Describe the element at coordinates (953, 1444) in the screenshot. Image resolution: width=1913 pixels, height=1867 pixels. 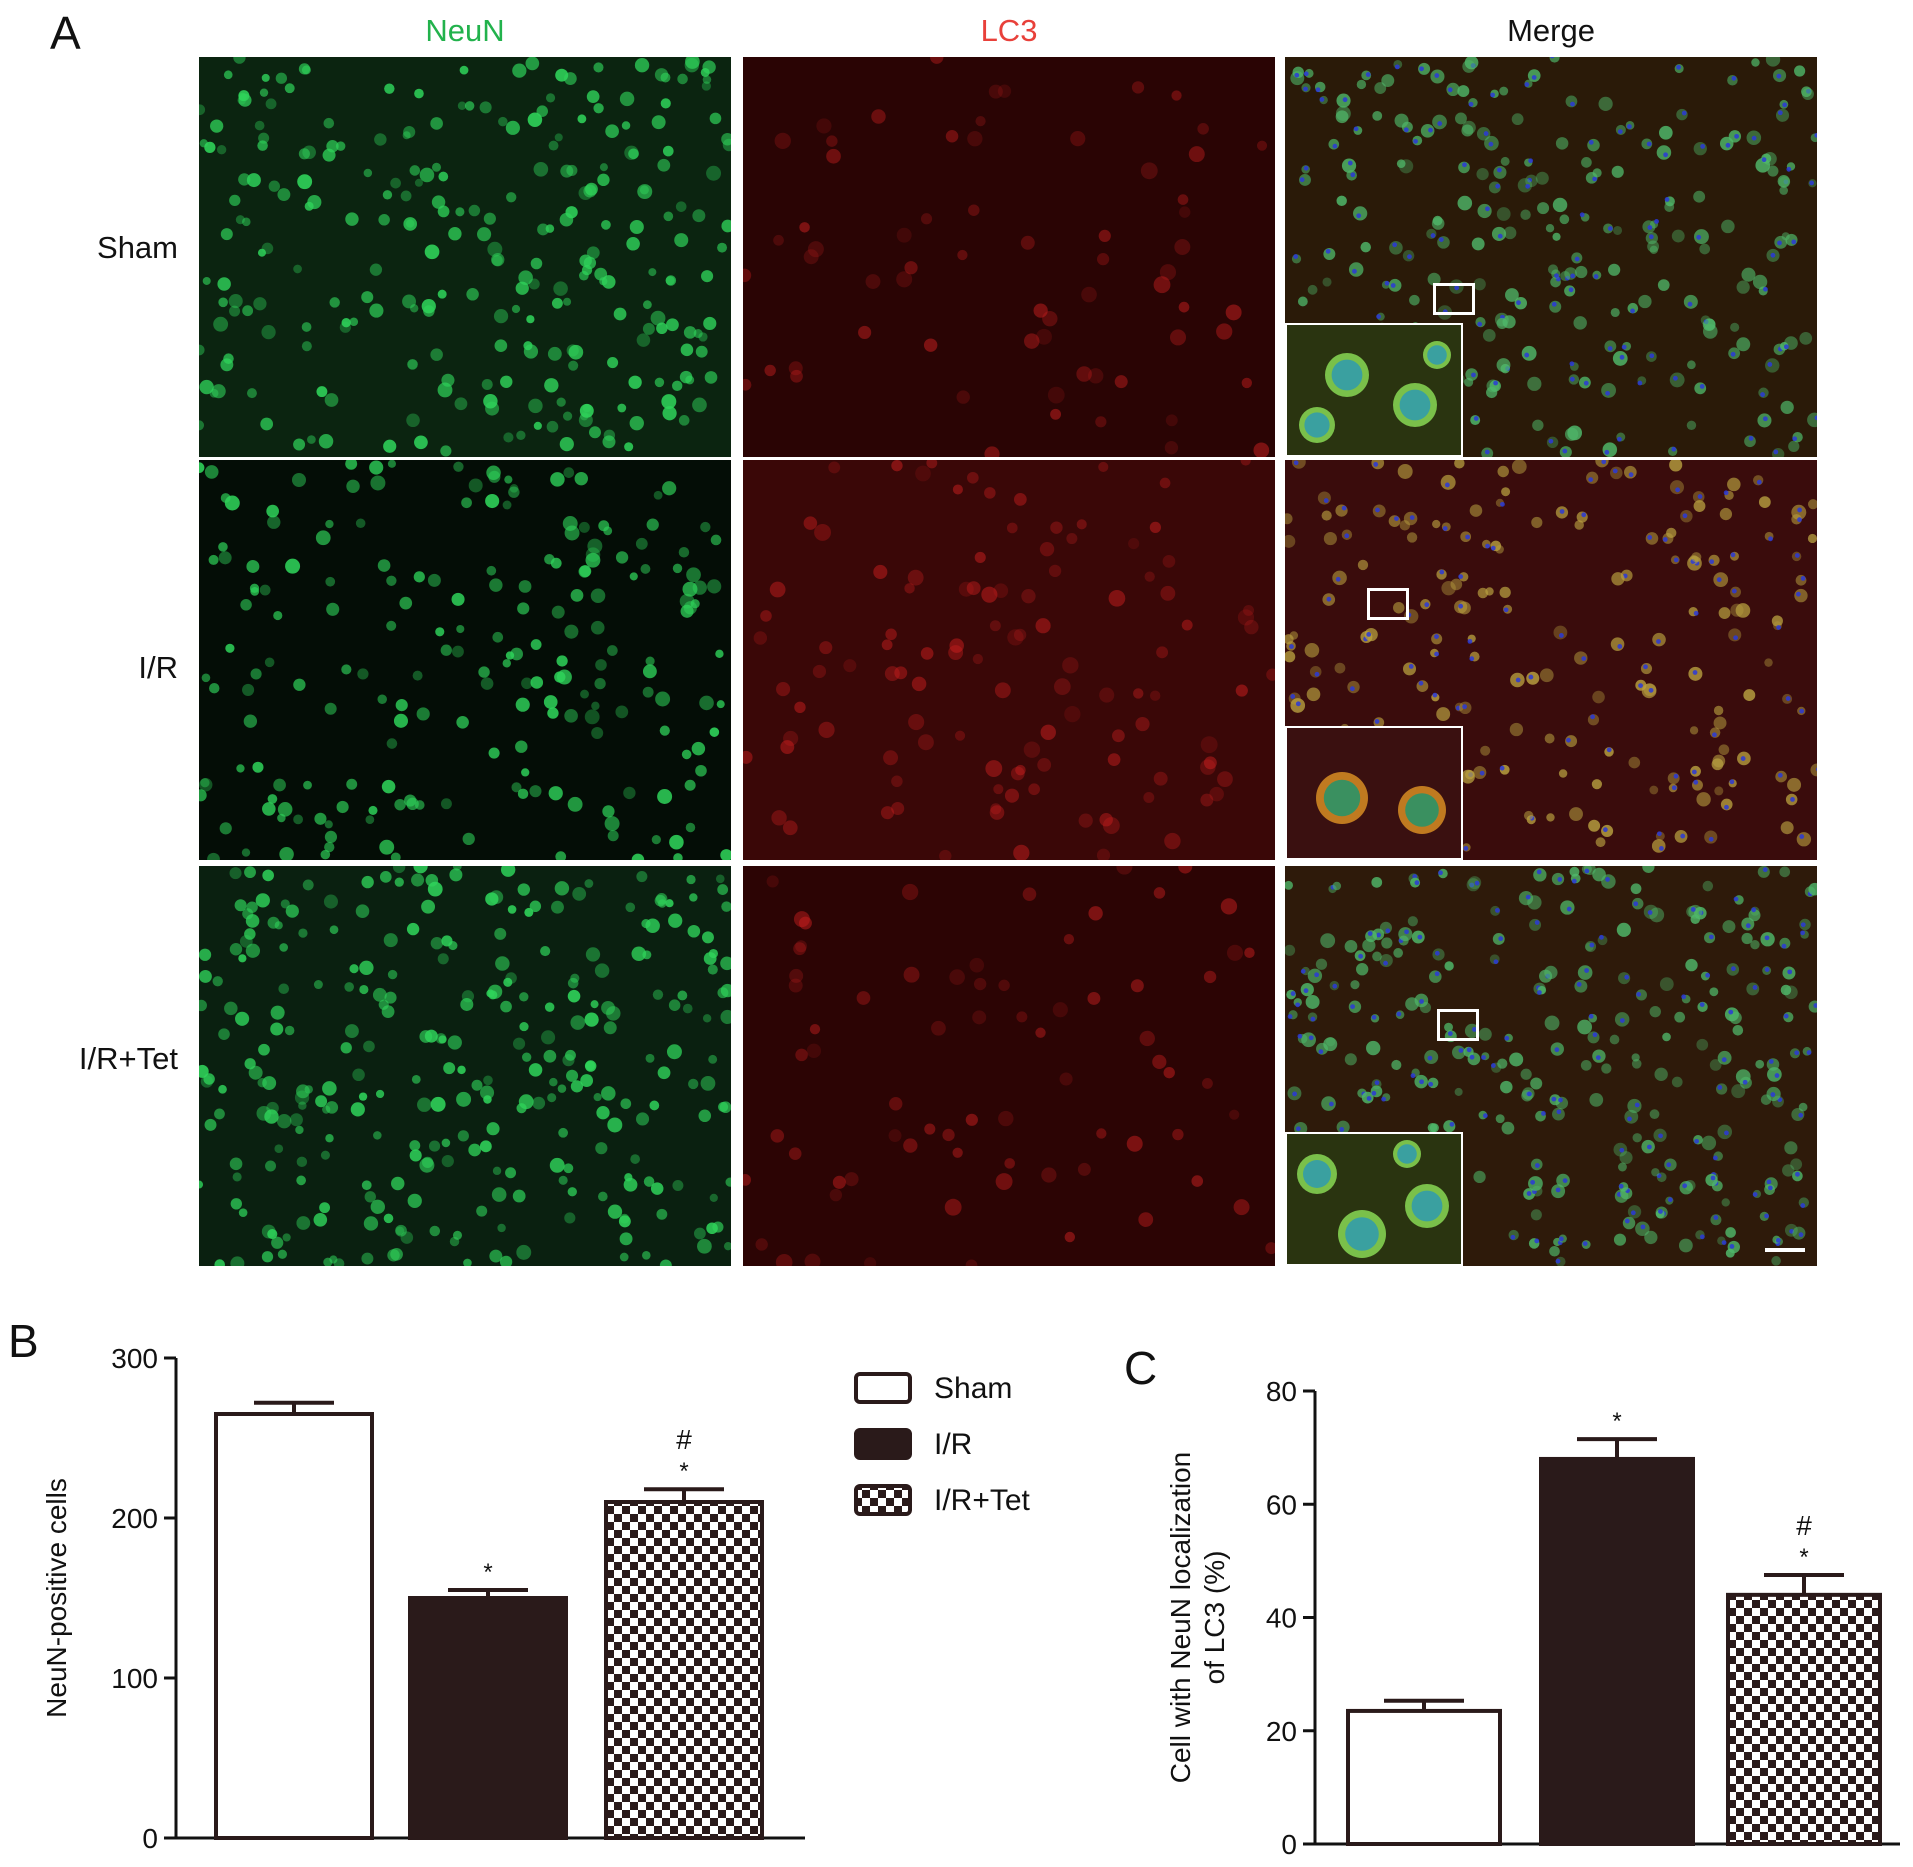
I see `legend-label: I/R` at that location.